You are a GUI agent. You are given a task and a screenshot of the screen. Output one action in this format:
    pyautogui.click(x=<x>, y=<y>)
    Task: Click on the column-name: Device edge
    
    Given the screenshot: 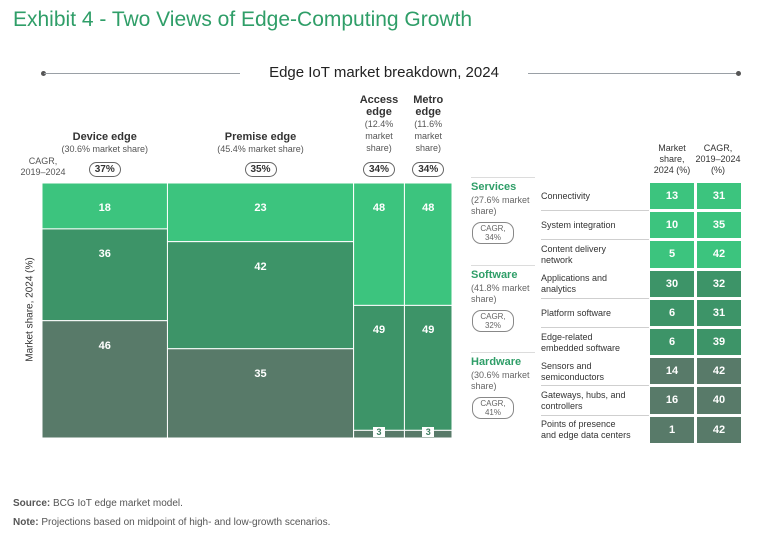 What is the action you would take?
    pyautogui.click(x=104, y=137)
    